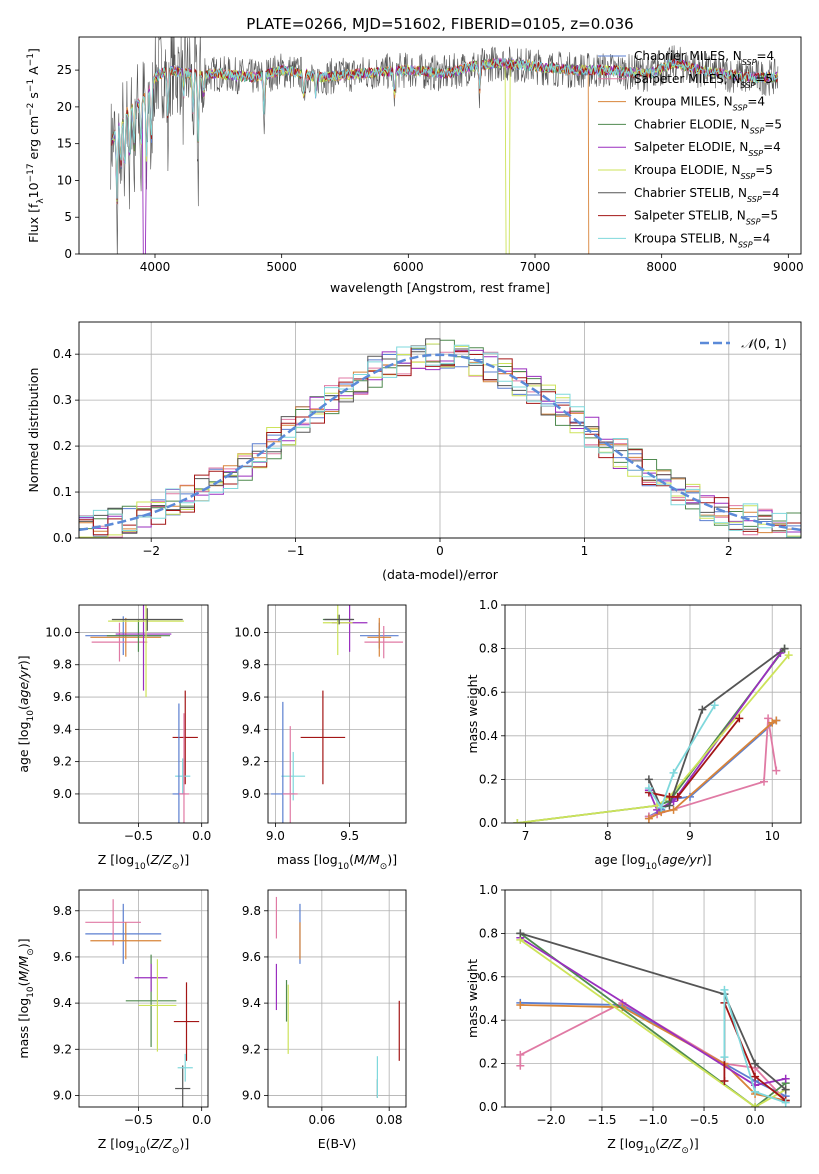 This screenshot has width=819, height=1174. Describe the element at coordinates (389, 1120) in the screenshot. I see `x-tick-label: 0.08` at that location.